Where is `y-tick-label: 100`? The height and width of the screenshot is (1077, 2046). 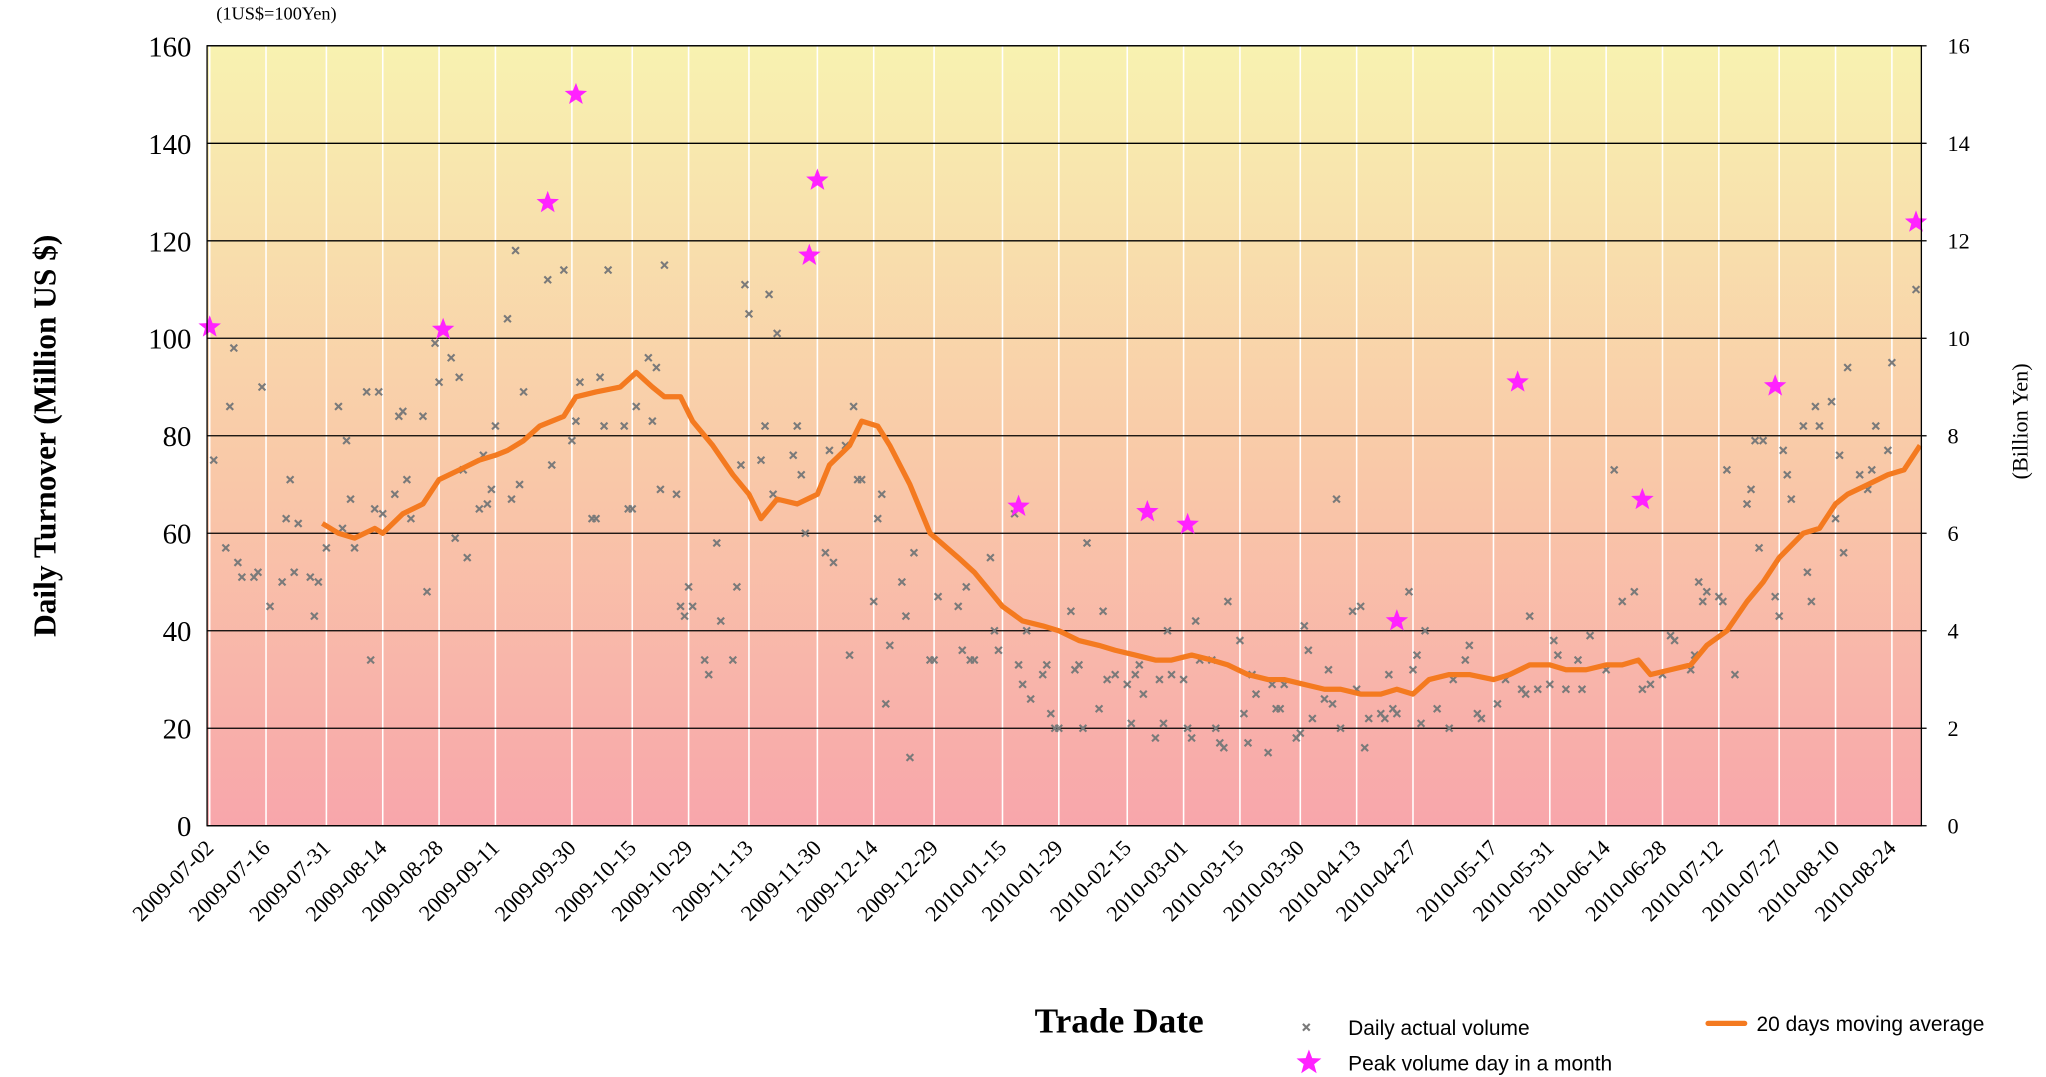 y-tick-label: 100 is located at coordinates (169, 340).